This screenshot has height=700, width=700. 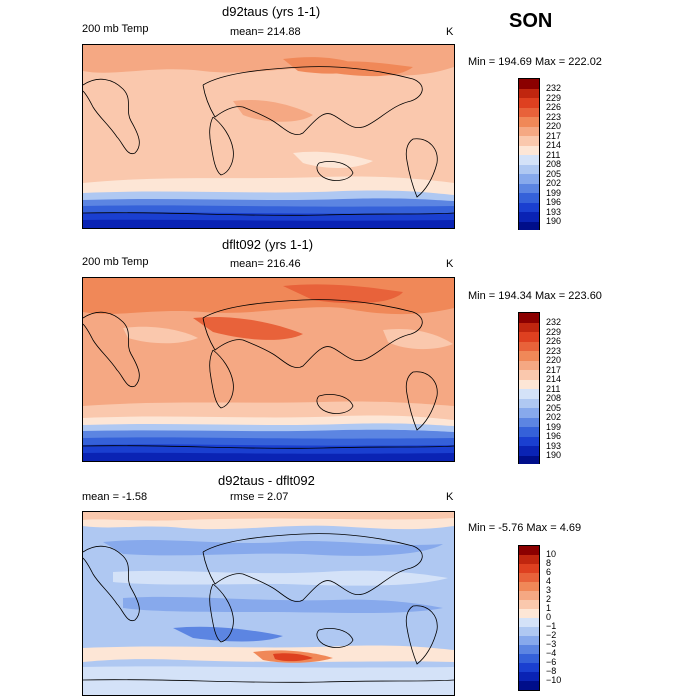 What do you see at coordinates (115, 262) in the screenshot?
I see `panel2-variable-label: 200 mb Temp` at bounding box center [115, 262].